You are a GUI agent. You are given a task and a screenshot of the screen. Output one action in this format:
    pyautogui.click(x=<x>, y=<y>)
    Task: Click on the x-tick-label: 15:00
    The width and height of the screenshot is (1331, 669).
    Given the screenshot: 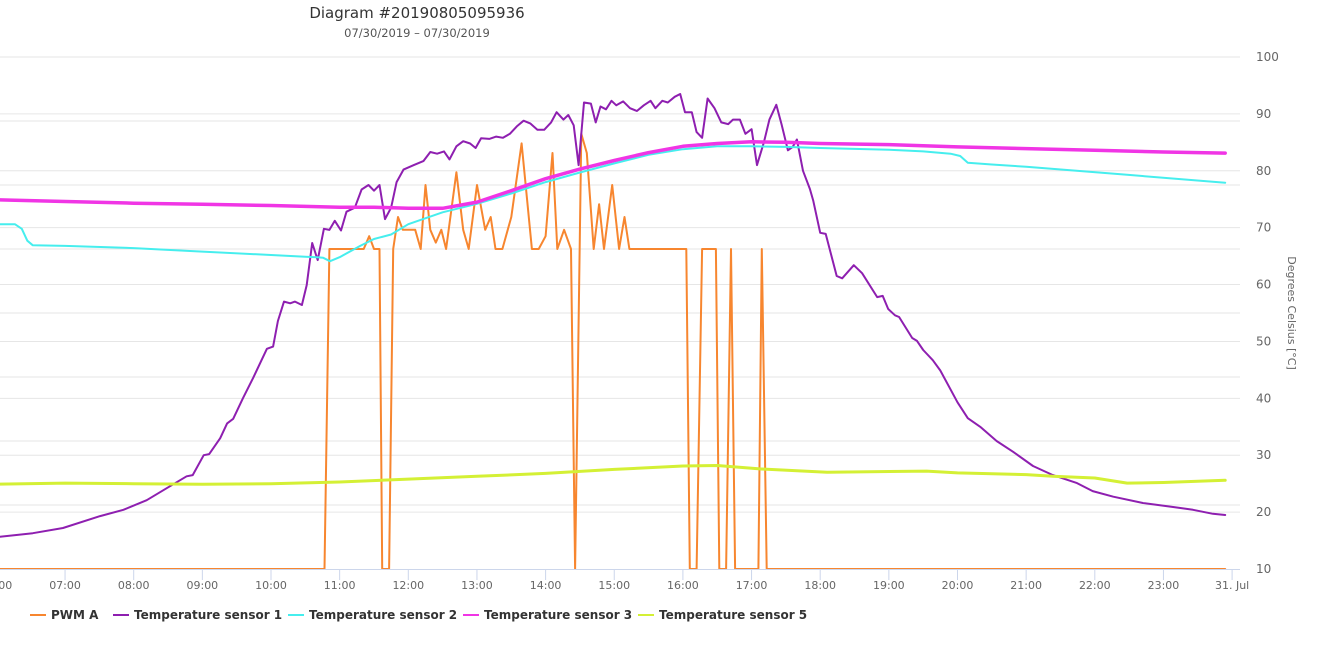 What is the action you would take?
    pyautogui.click(x=614, y=585)
    